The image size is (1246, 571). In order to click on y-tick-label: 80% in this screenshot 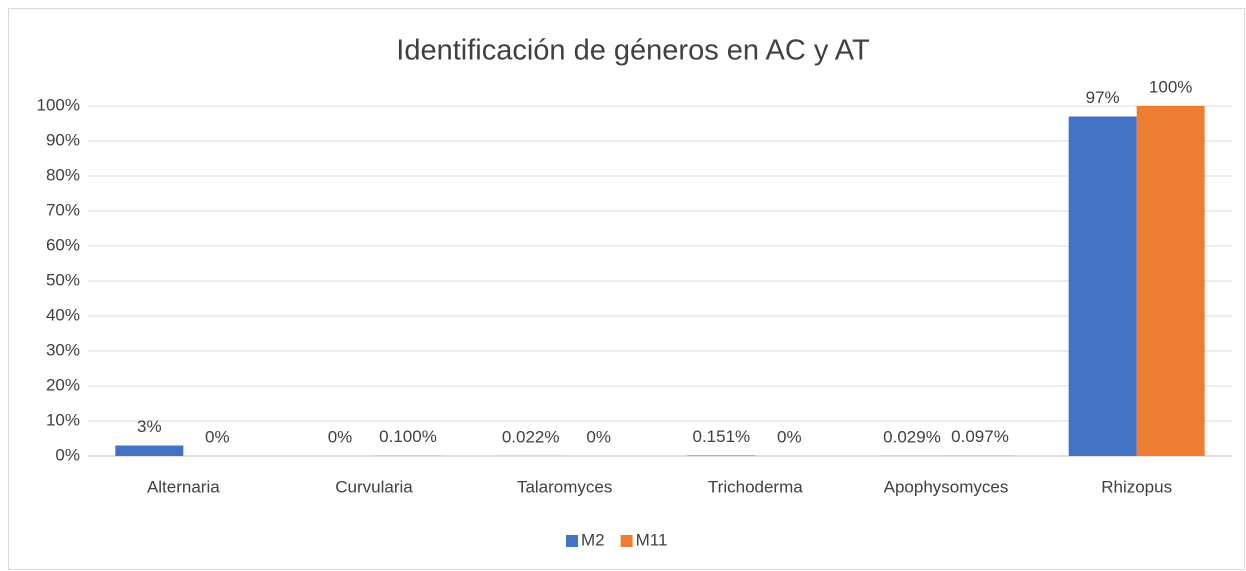, I will do `click(63, 174)`.